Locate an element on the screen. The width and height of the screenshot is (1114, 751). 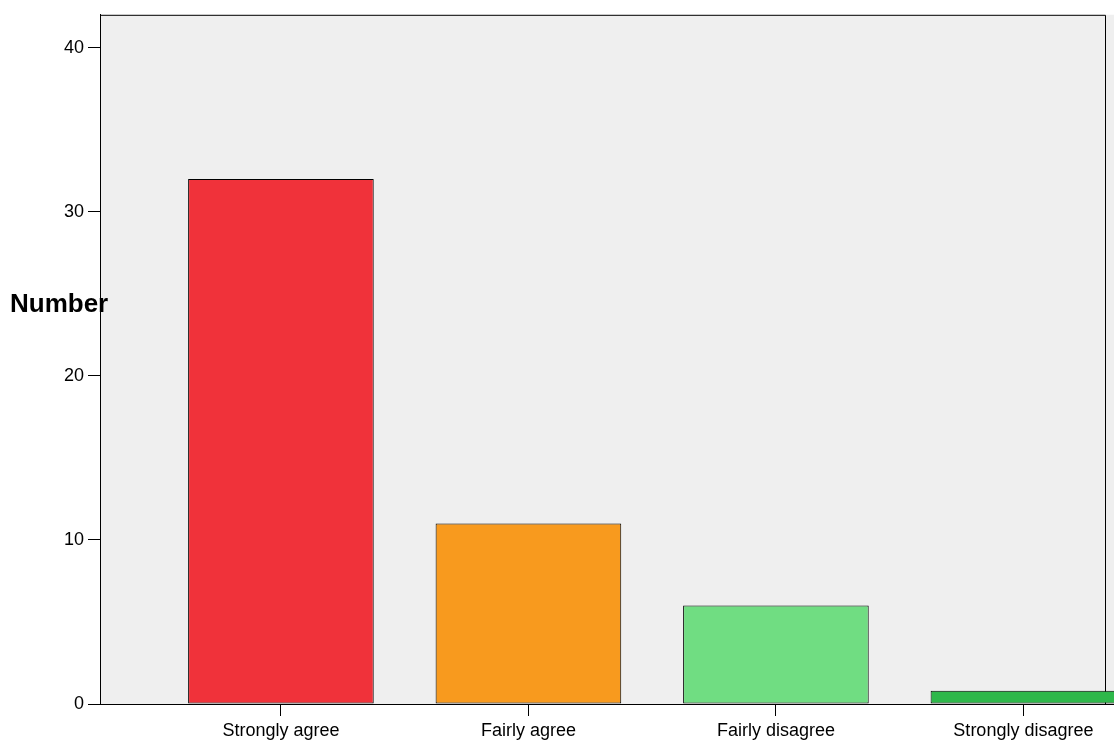
y-tick-label: 0 is located at coordinates (78, 702).